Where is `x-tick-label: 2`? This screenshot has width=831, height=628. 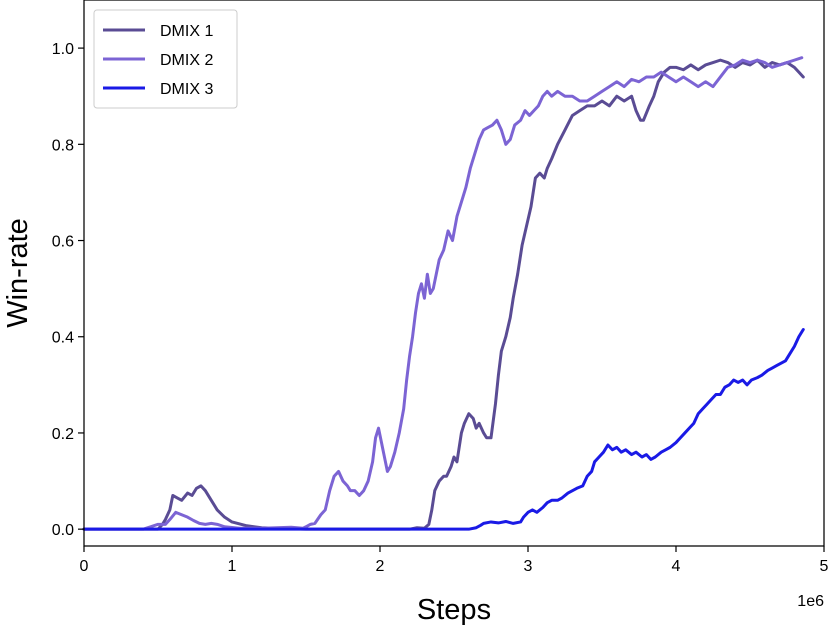
x-tick-label: 2 is located at coordinates (380, 566).